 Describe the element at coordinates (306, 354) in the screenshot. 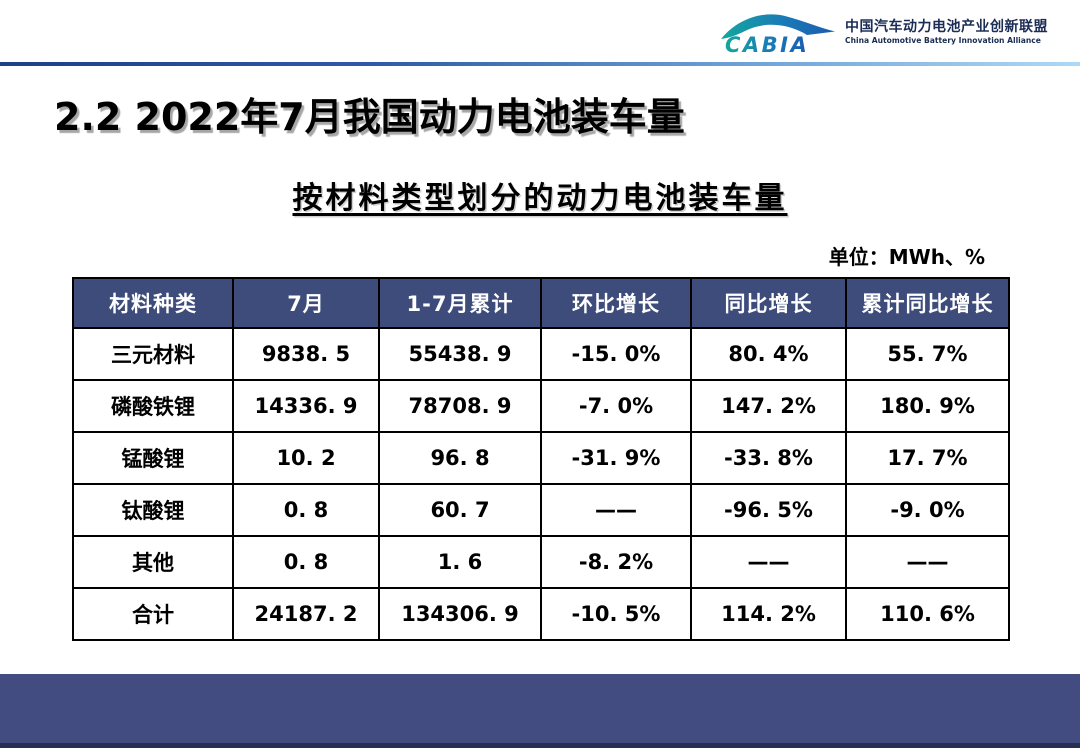

I see `table-cell: 9838. 5` at that location.